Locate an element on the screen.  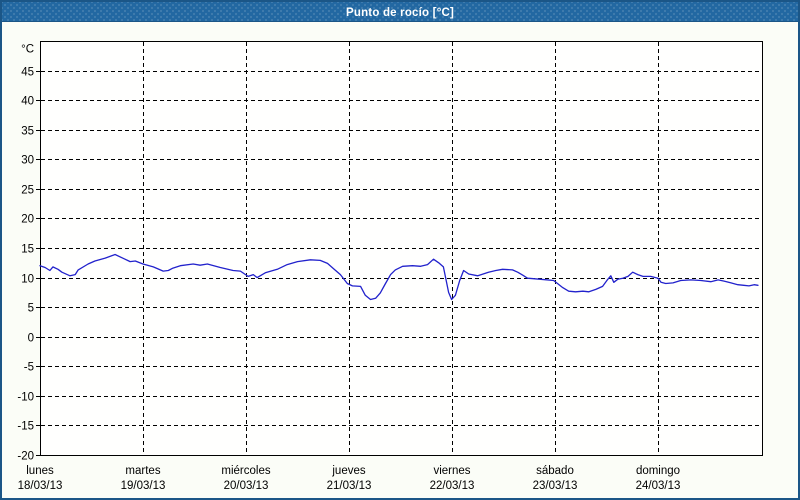
day-date-label: 19/03/13 is located at coordinates (143, 486).